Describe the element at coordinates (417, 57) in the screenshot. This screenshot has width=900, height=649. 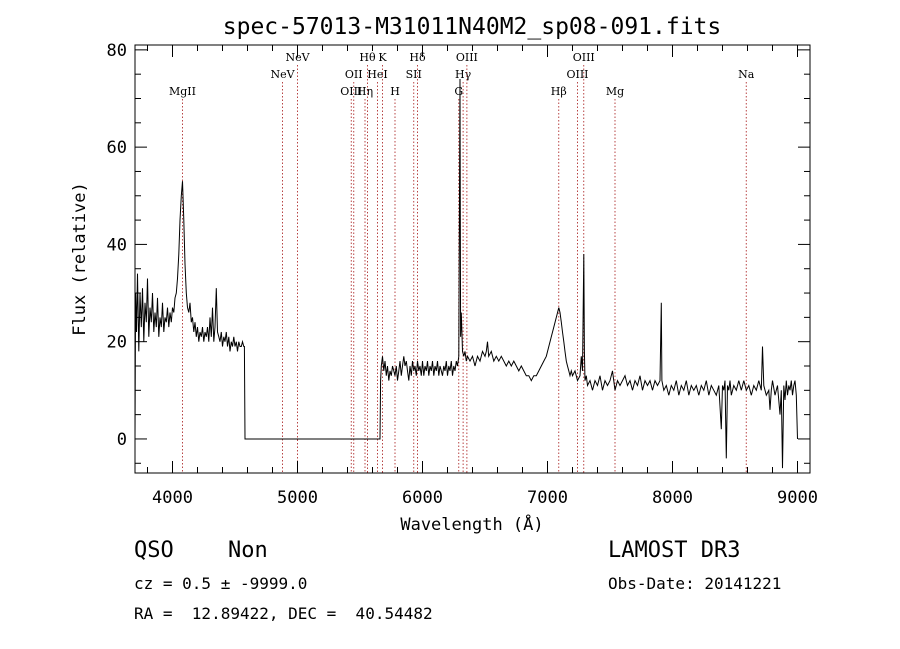
I see `line-marker-label: Hδ` at that location.